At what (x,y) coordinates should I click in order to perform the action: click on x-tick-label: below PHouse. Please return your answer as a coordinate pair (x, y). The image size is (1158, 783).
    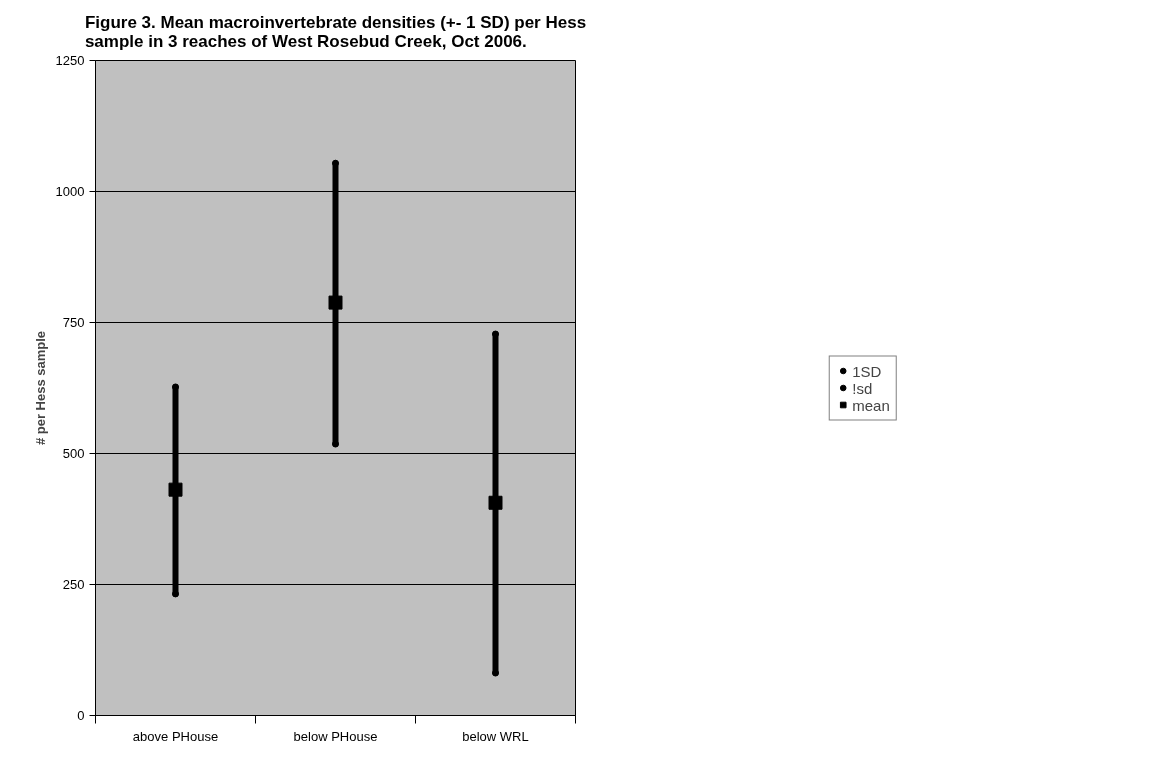
    Looking at the image, I should click on (335, 736).